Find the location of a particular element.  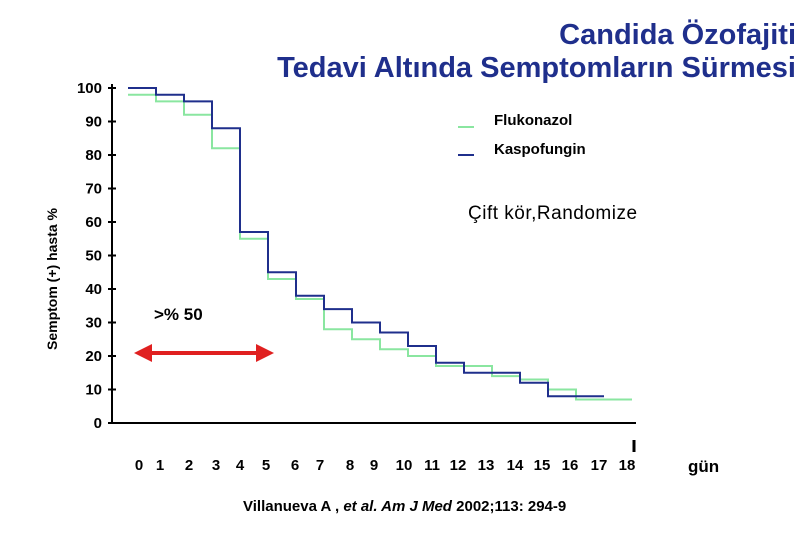

x-tick-label-18: 18 is located at coordinates (627, 465).